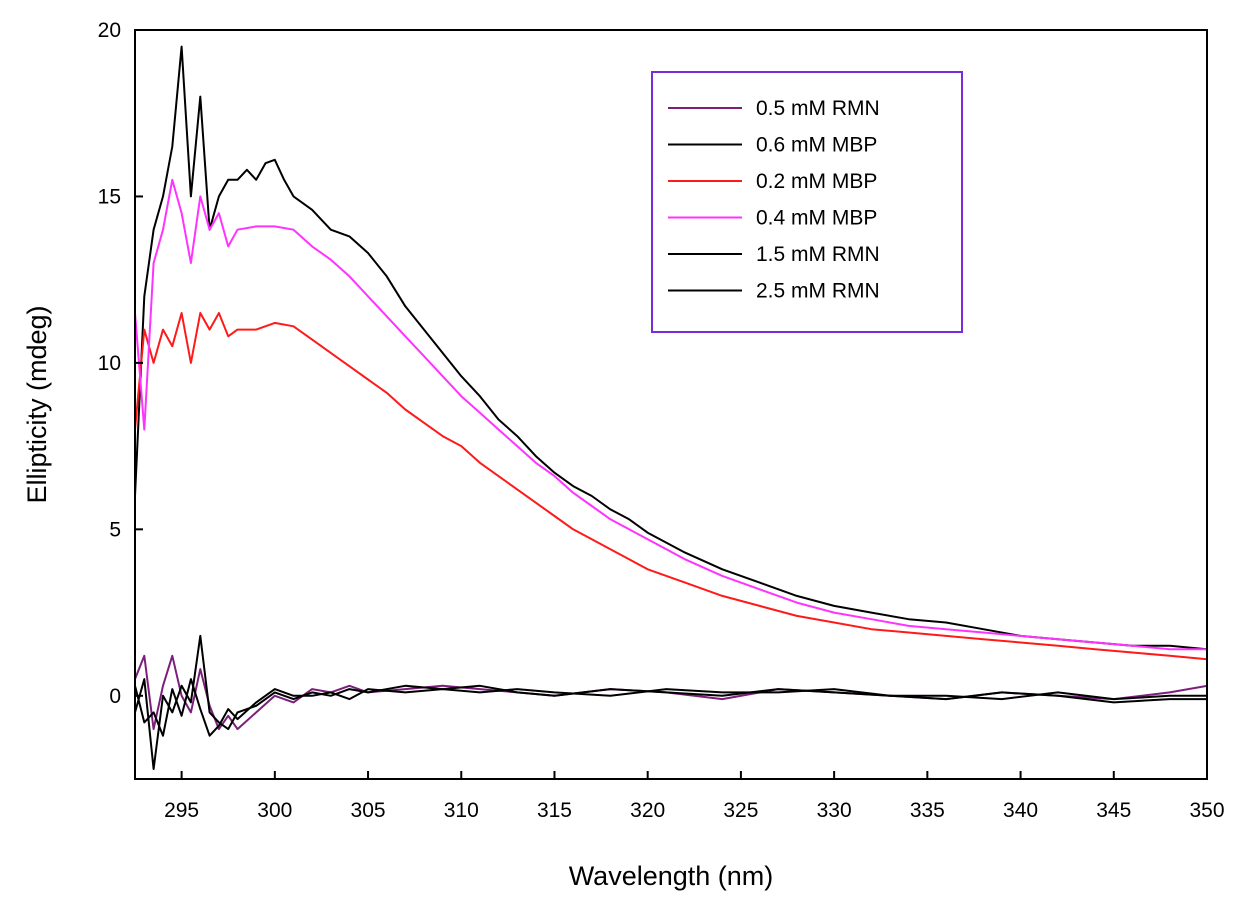 Image resolution: width=1235 pixels, height=902 pixels. What do you see at coordinates (181, 810) in the screenshot?
I see `x-tick-label: 295` at bounding box center [181, 810].